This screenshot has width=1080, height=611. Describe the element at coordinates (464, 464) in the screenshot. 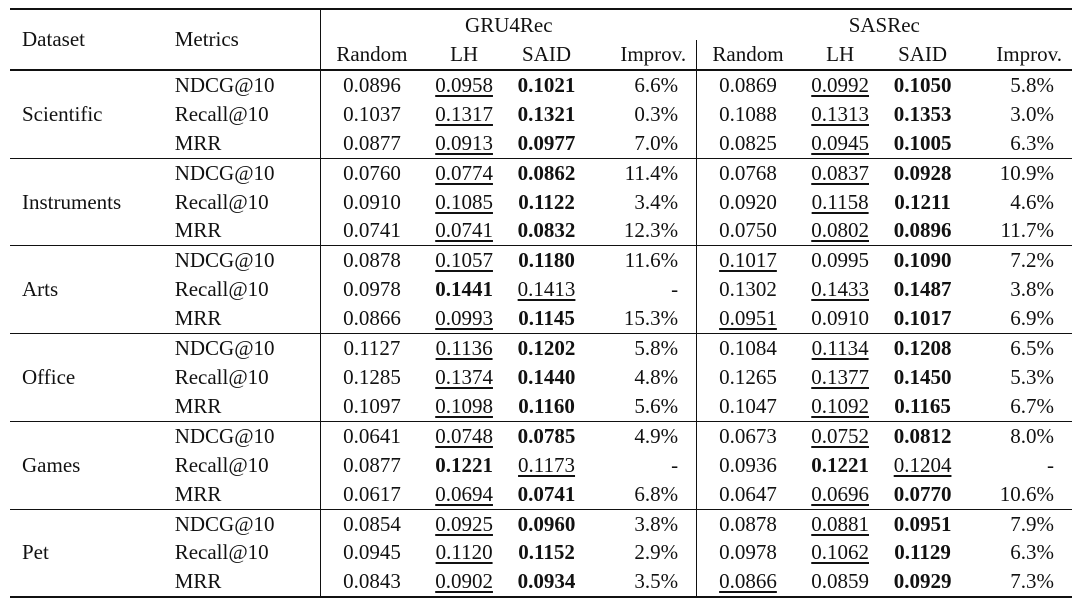

I see `cell-value: 0.1221` at that location.